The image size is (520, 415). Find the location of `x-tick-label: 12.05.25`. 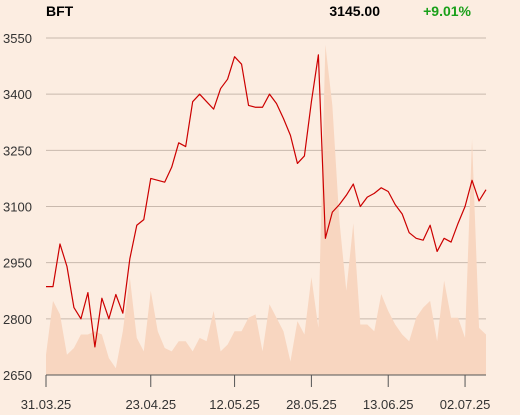

x-tick-label: 12.05.25 is located at coordinates (234, 404).